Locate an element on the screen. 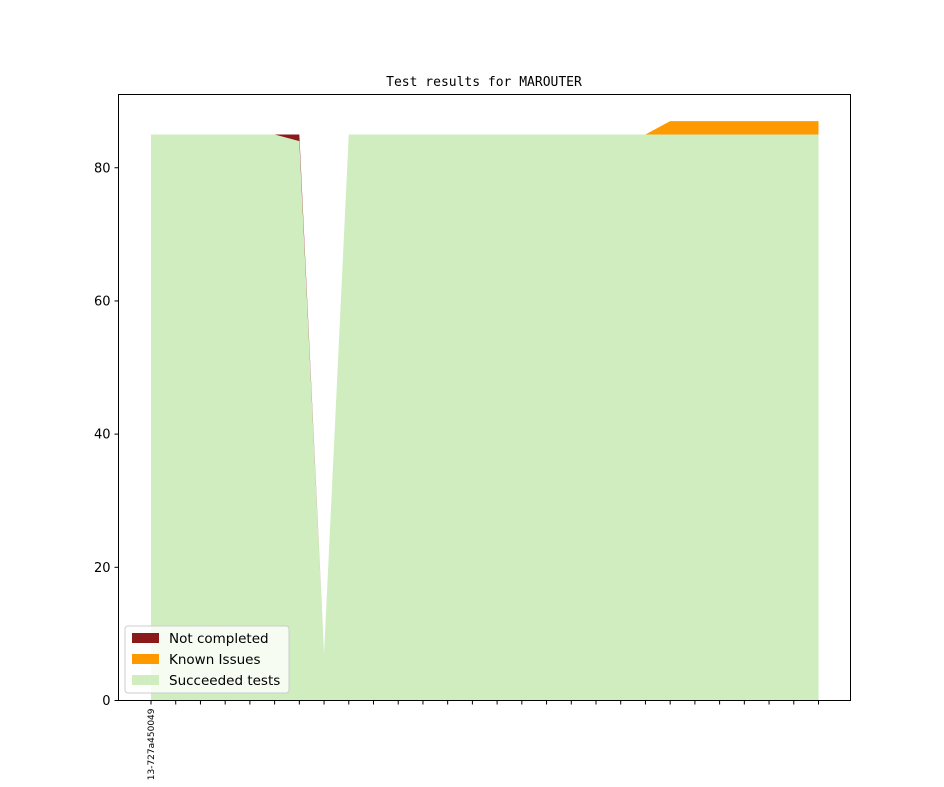  legend-swatch-not-completed is located at coordinates (145, 638).